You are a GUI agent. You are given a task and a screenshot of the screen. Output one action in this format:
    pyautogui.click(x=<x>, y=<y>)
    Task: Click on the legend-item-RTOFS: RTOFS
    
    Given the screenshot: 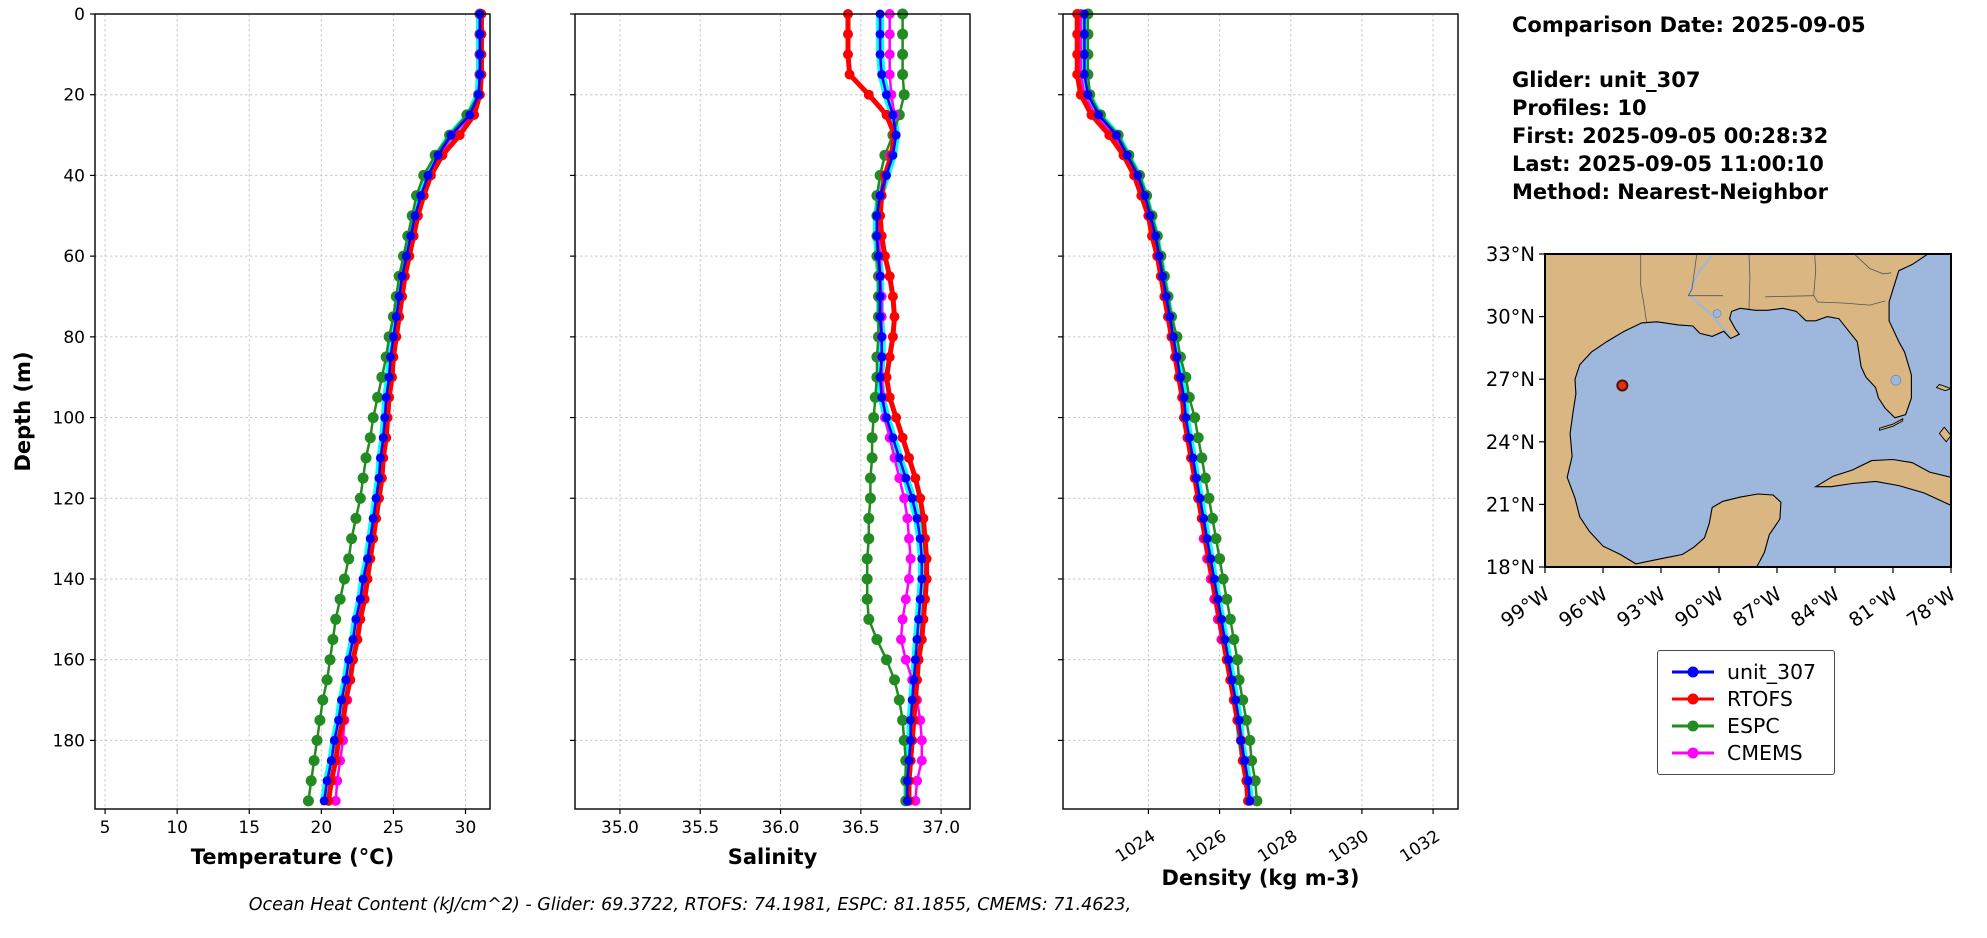 What is the action you would take?
    pyautogui.click(x=1743, y=699)
    